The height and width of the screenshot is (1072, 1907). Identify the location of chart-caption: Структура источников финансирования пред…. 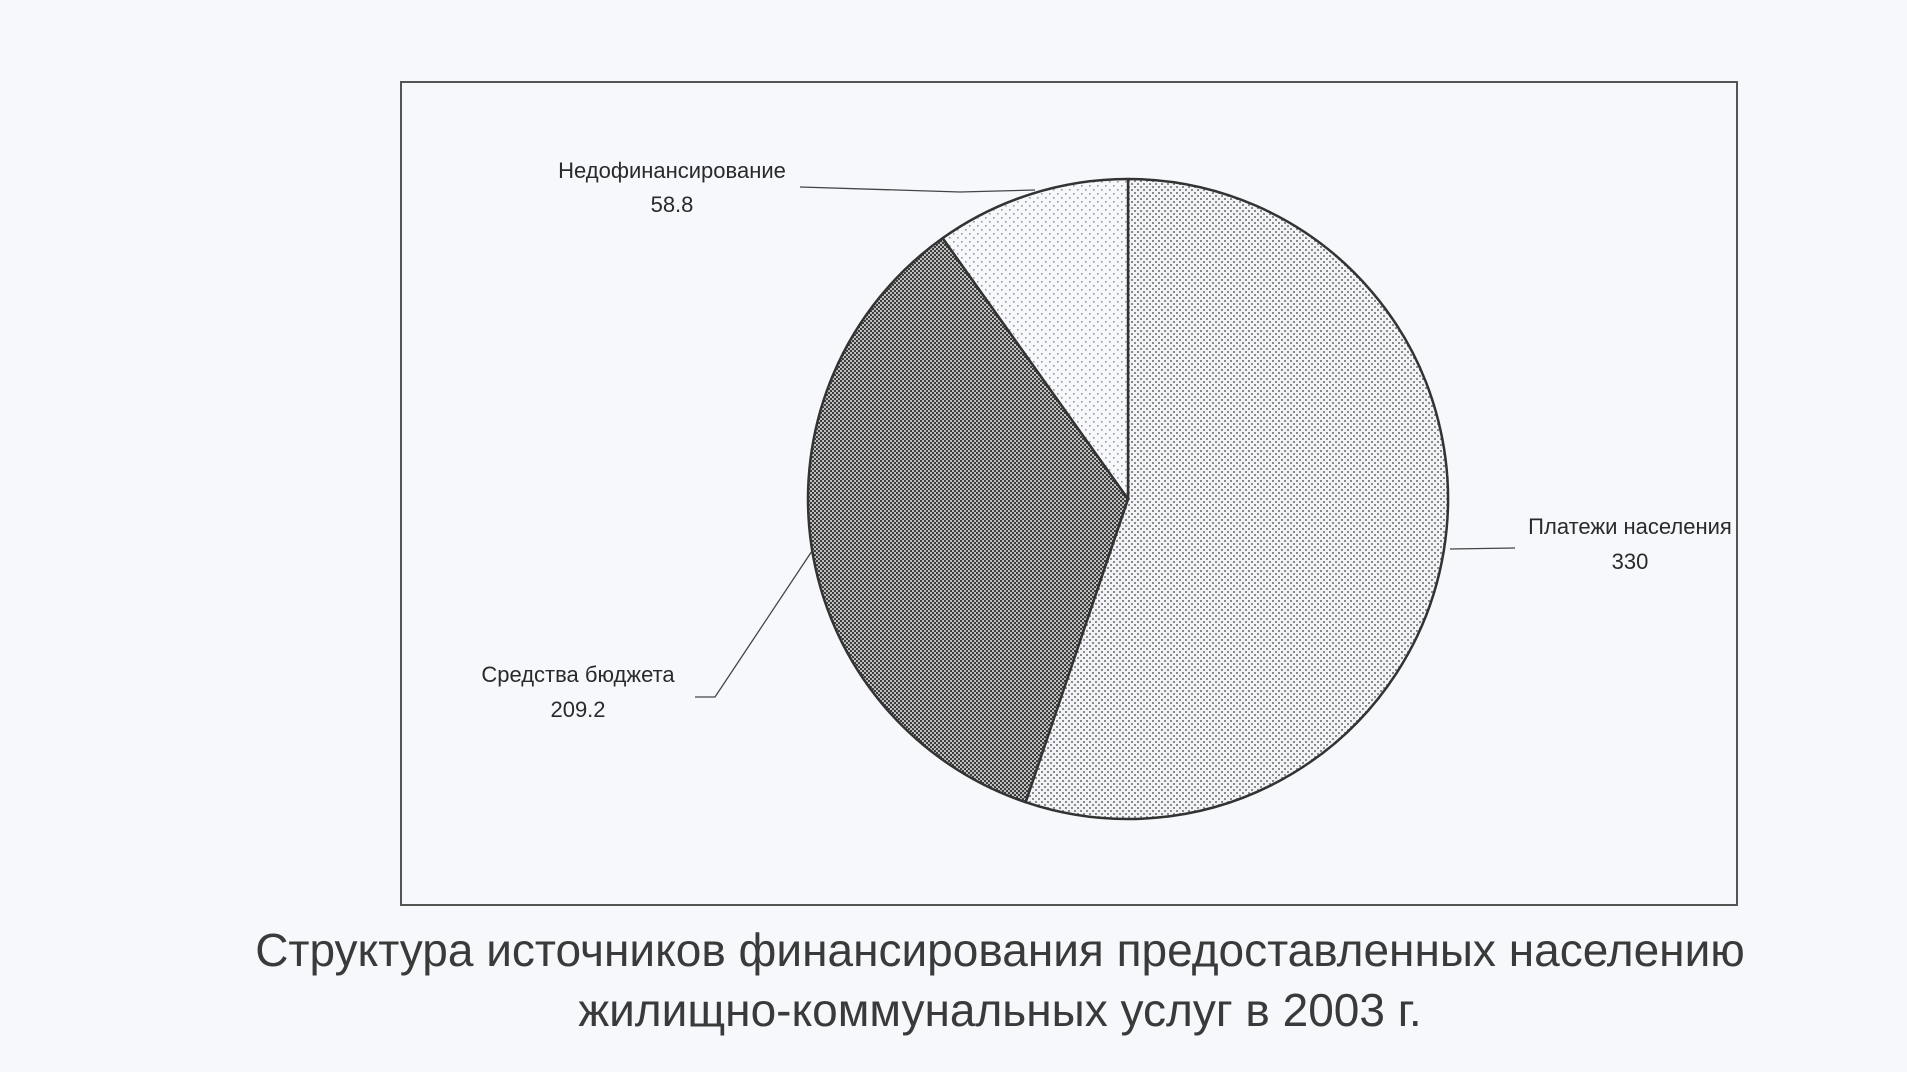
(1000, 980).